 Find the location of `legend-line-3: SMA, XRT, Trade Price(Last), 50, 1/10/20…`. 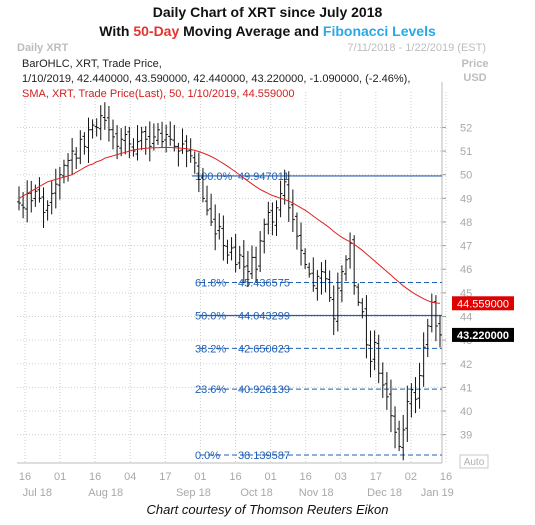

legend-line-3: SMA, XRT, Trade Price(Last), 50, 1/10/20… is located at coordinates (158, 94).